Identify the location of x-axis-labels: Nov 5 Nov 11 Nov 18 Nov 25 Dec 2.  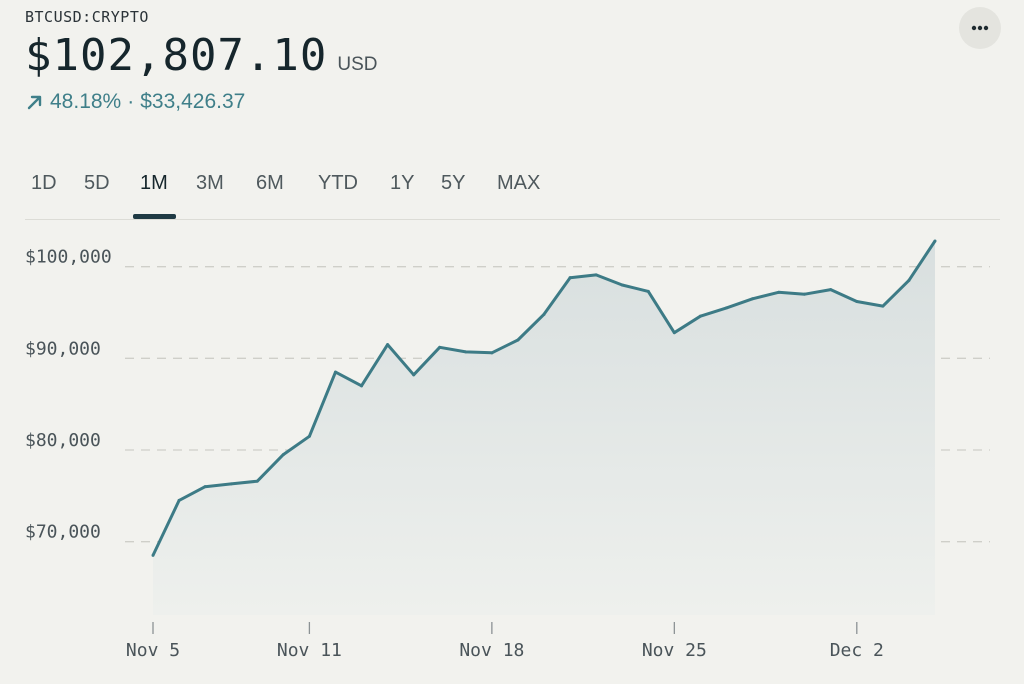
(505, 641).